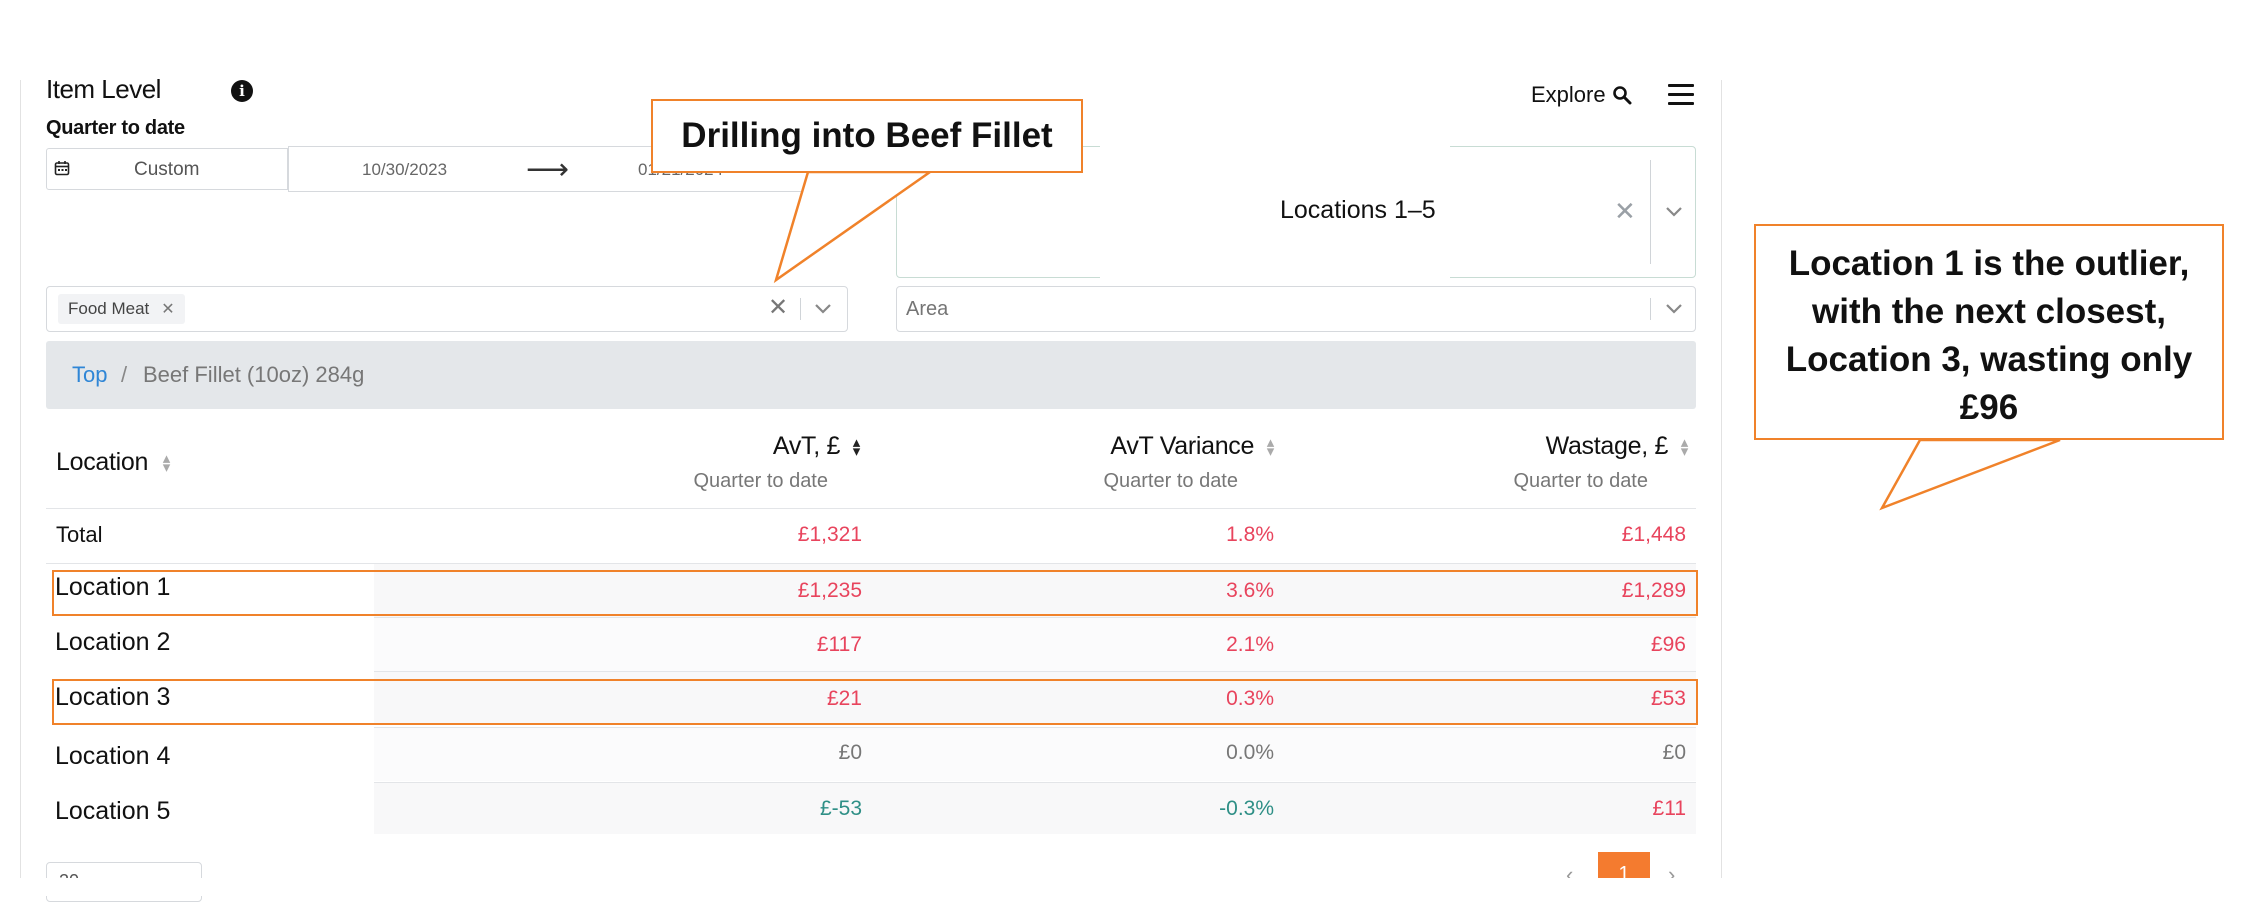 Image resolution: width=2263 pixels, height=902 pixels. Describe the element at coordinates (242, 91) in the screenshot. I see `info-icon: i` at that location.